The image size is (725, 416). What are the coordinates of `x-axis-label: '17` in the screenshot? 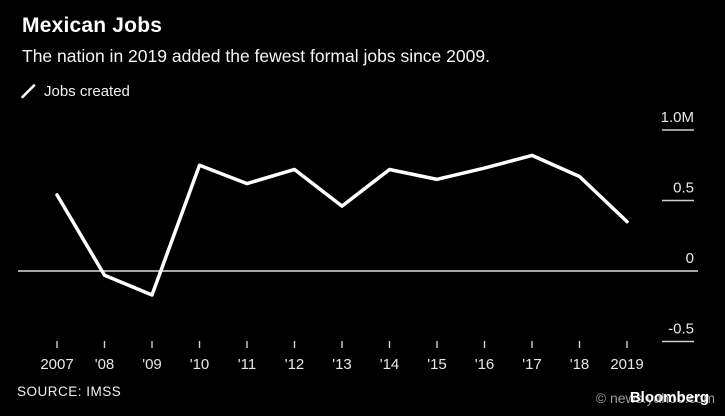 It's located at (532, 364).